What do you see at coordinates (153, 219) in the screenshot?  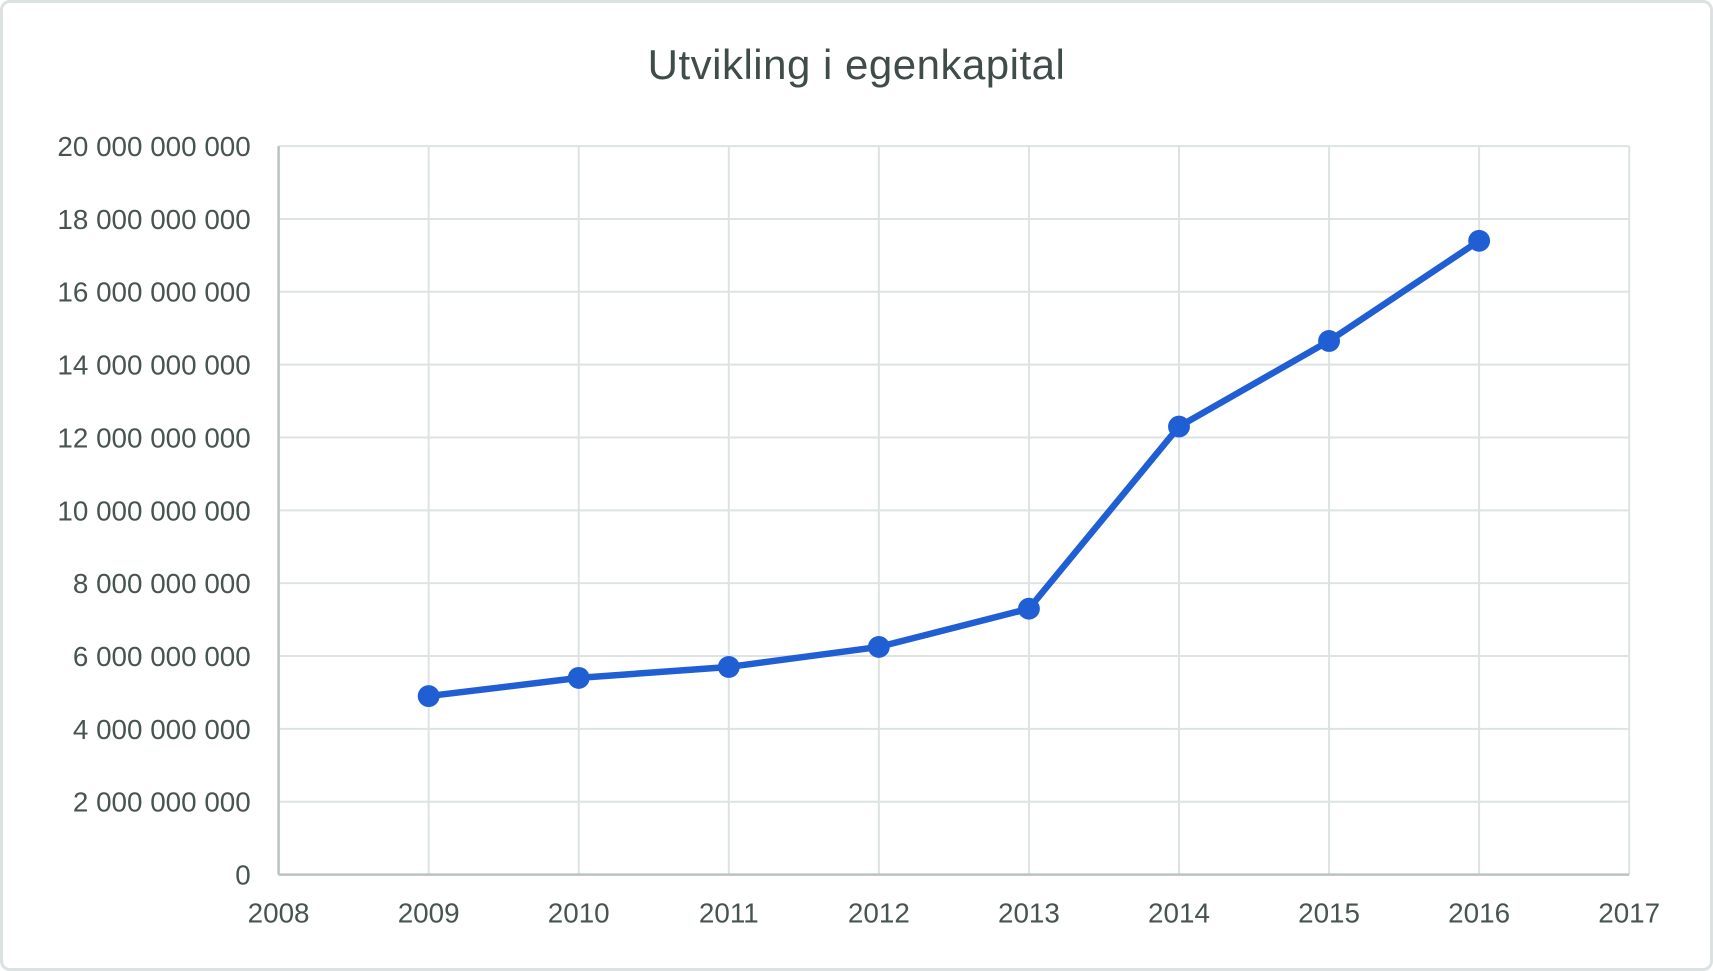 I see `y-tick-label: 18 000 000 000` at bounding box center [153, 219].